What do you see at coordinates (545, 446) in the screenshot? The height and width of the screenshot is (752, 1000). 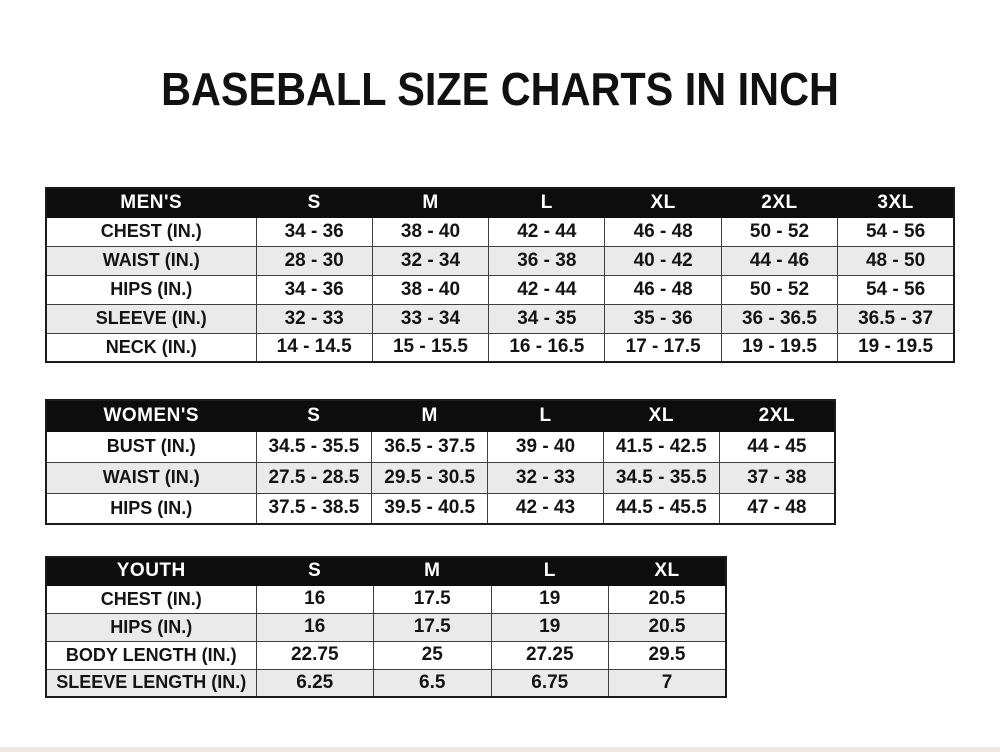 I see `size-value: 39 - 40` at bounding box center [545, 446].